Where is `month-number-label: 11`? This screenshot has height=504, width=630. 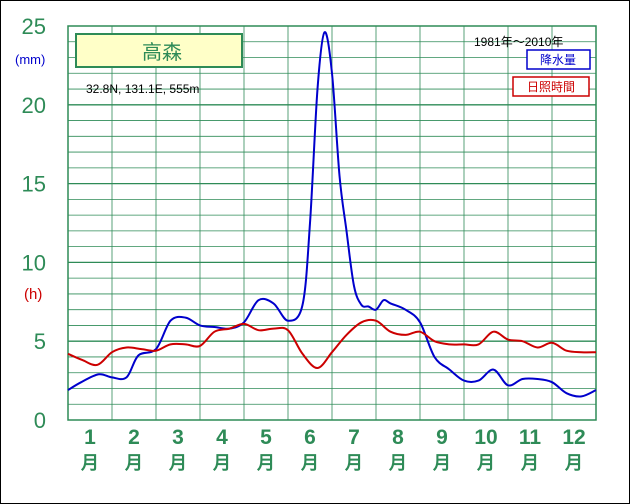
month-number-label: 11 is located at coordinates (530, 437).